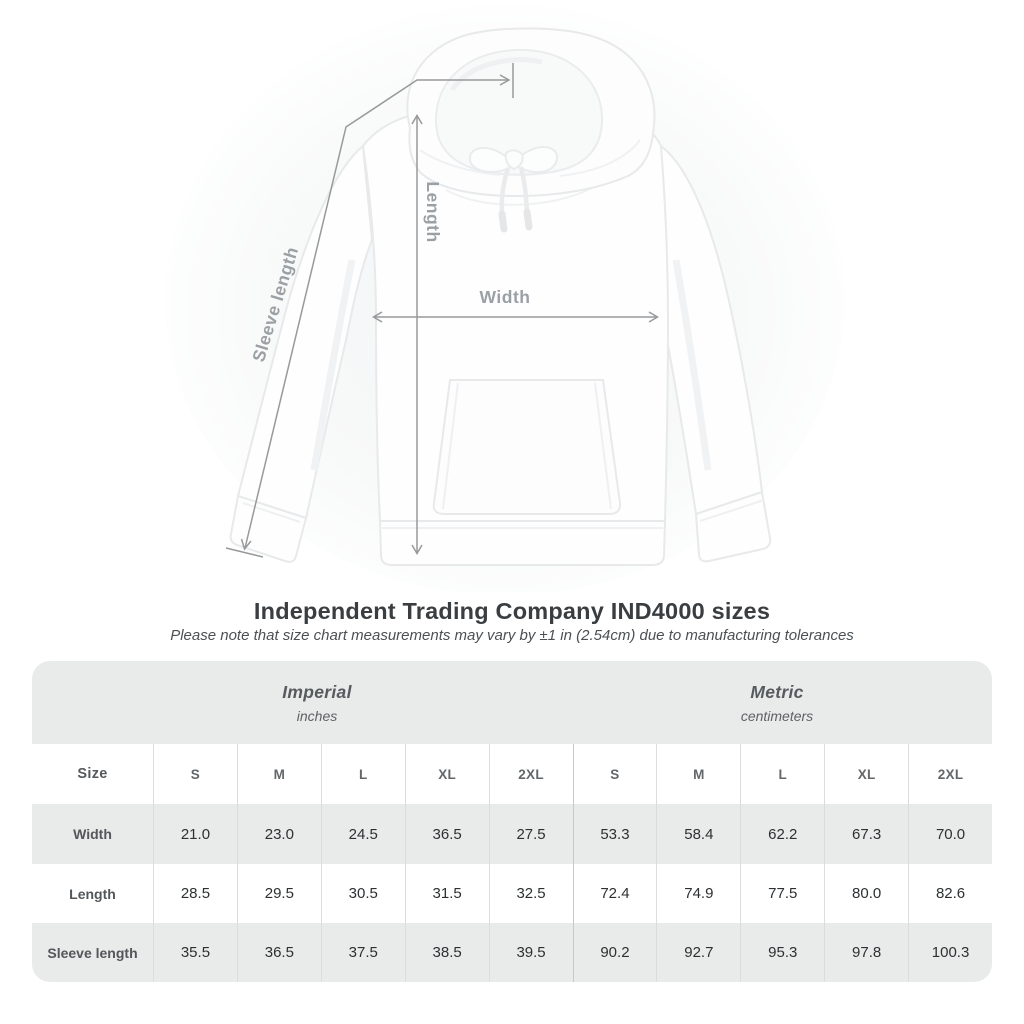 This screenshot has width=1024, height=1024. I want to click on cell-value: 29.5, so click(278, 893).